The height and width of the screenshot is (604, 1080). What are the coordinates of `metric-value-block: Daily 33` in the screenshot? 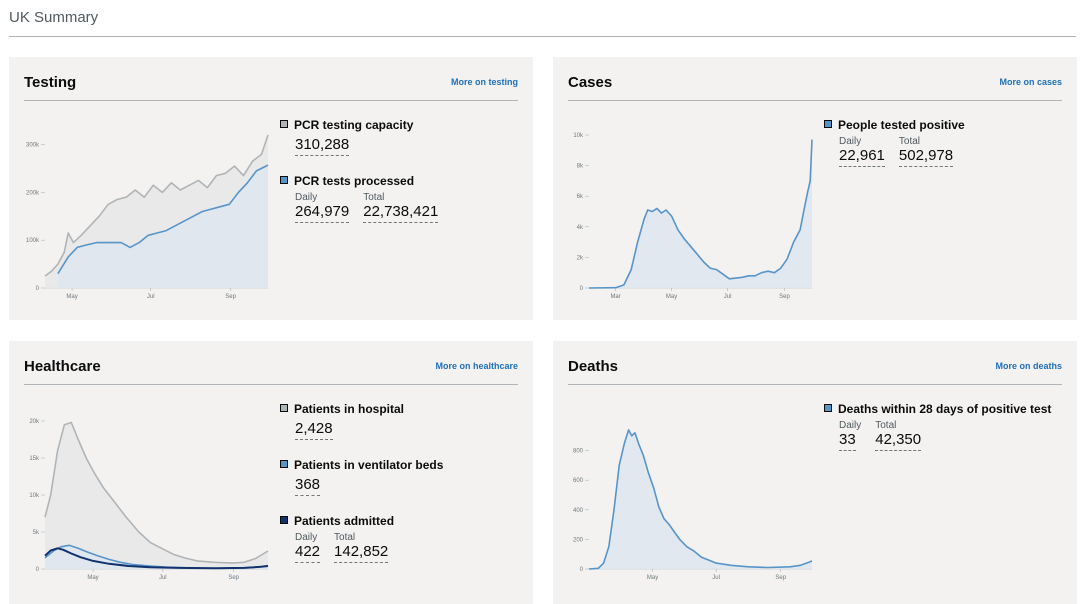 It's located at (850, 435).